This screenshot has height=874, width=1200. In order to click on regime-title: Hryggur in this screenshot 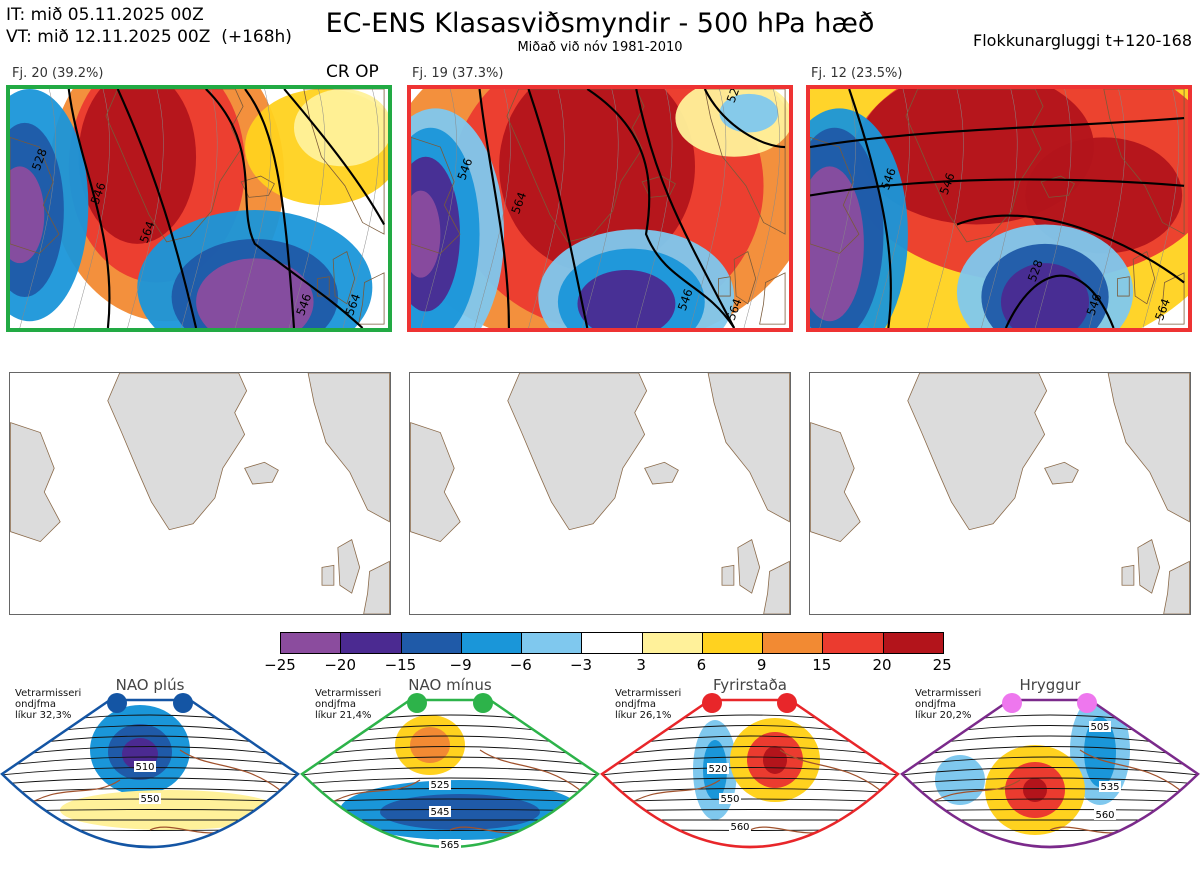, I will do `click(1050, 685)`.